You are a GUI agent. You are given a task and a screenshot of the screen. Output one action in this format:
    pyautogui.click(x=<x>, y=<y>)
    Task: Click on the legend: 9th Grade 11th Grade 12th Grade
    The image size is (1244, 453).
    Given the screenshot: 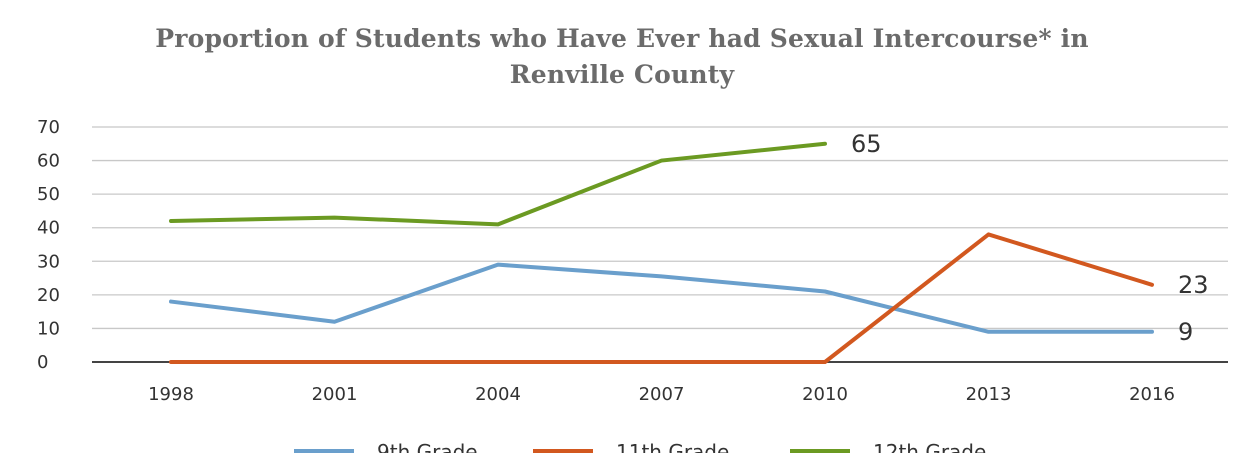 What is the action you would take?
    pyautogui.click(x=640, y=446)
    